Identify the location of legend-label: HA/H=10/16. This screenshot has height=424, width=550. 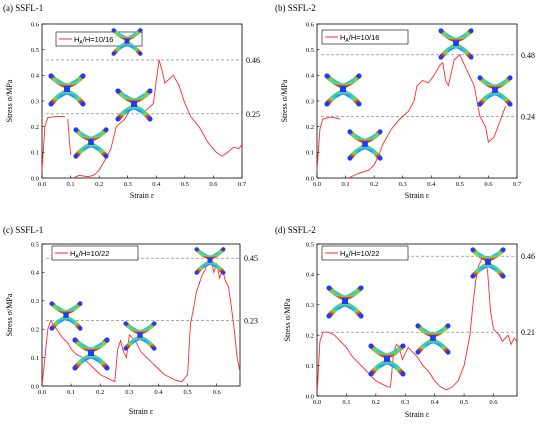
(359, 38).